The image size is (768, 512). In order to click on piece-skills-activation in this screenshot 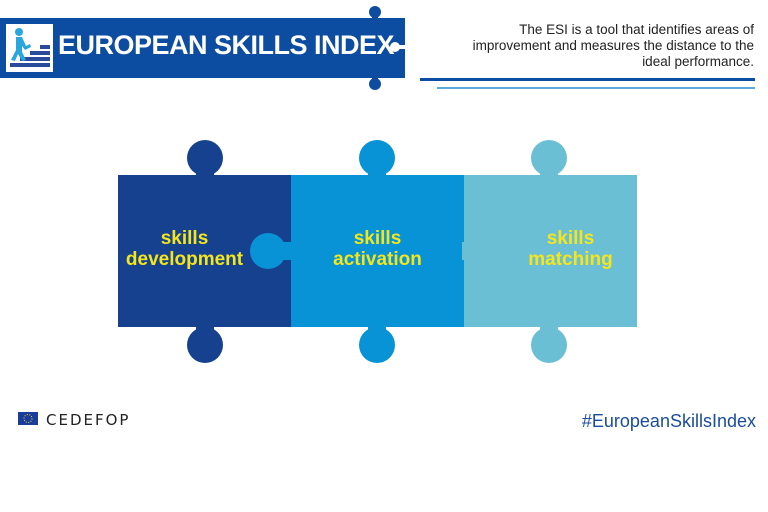, I will do `click(357, 251)`.